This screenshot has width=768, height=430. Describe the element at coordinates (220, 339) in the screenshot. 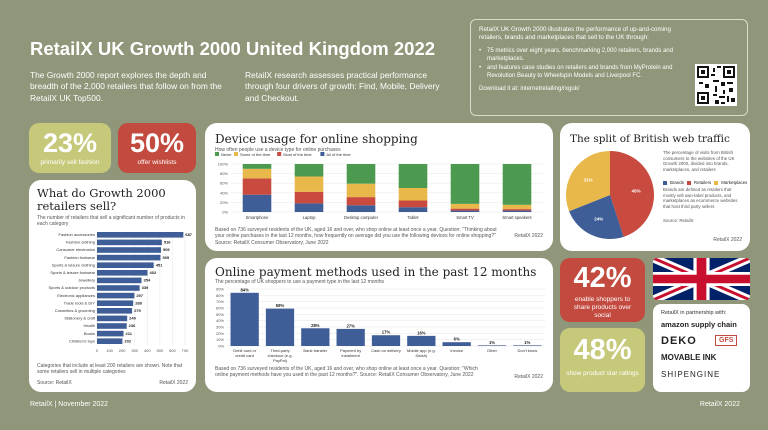

I see `y-tick-label: 10%` at that location.